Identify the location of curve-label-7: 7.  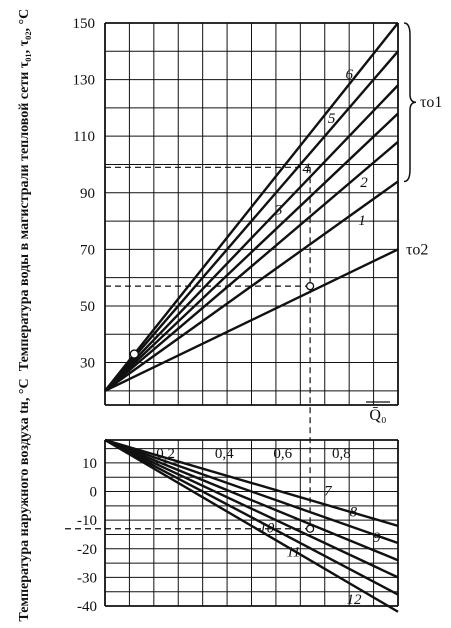
(328, 492).